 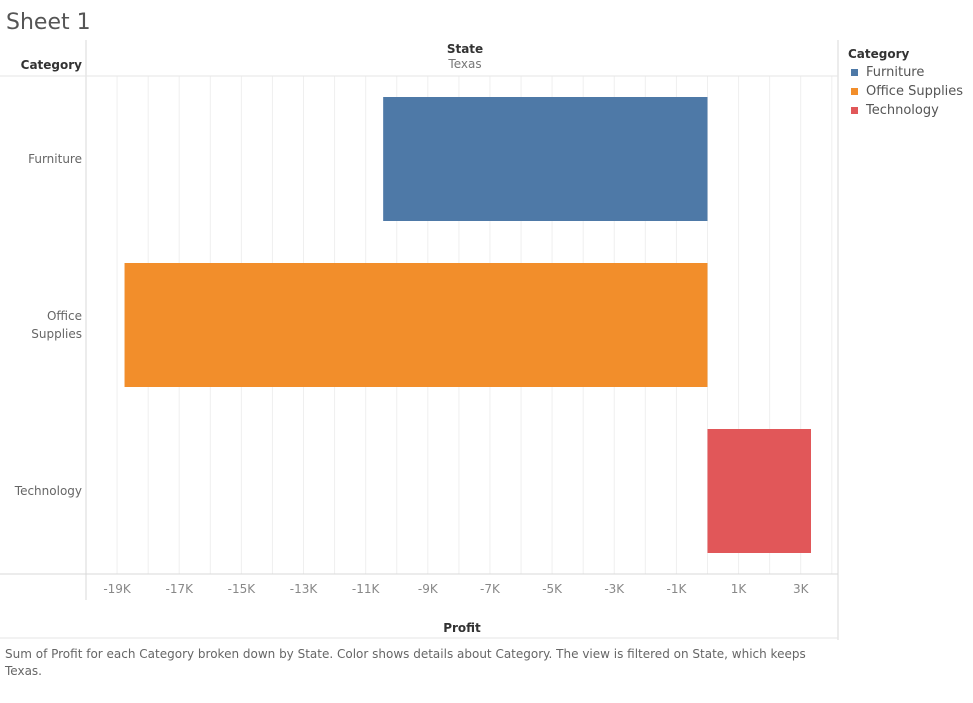 I want to click on category-label: Technology, so click(x=48, y=491).